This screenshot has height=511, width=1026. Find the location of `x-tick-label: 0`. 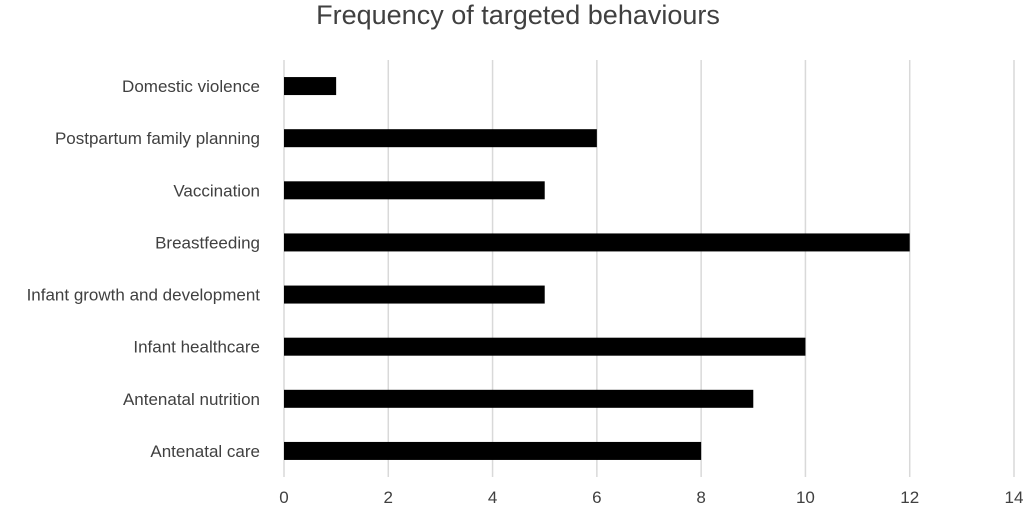

x-tick-label: 0 is located at coordinates (283, 497).